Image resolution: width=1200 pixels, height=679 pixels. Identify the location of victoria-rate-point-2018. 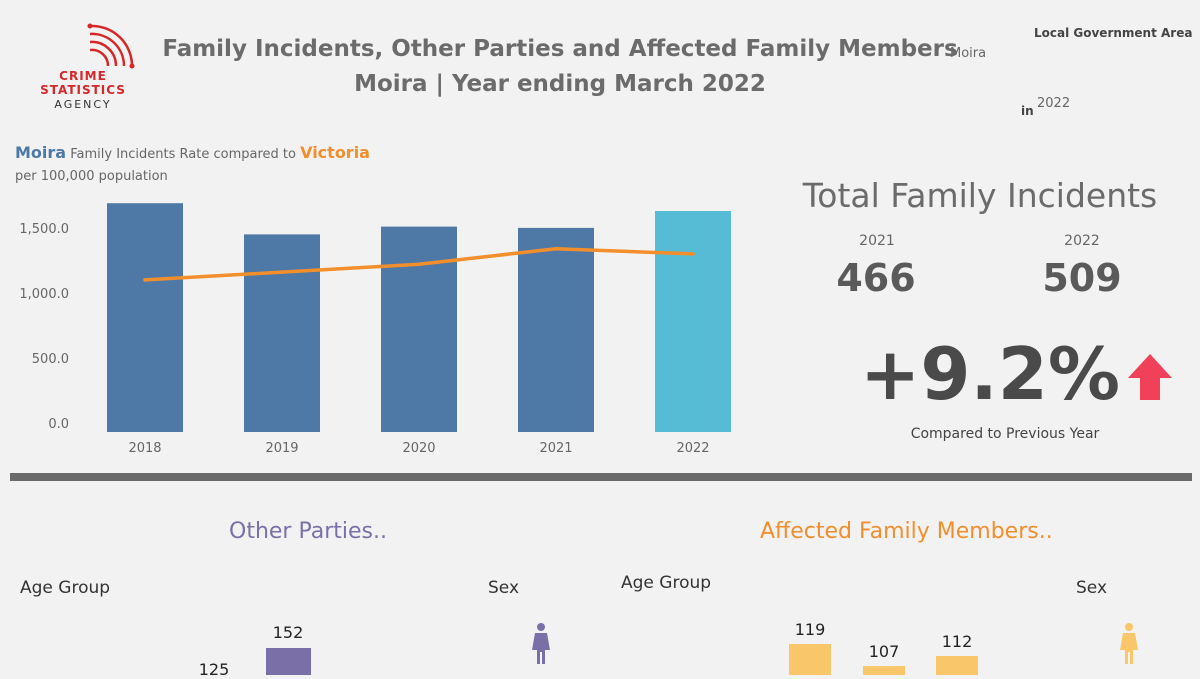
(145, 280).